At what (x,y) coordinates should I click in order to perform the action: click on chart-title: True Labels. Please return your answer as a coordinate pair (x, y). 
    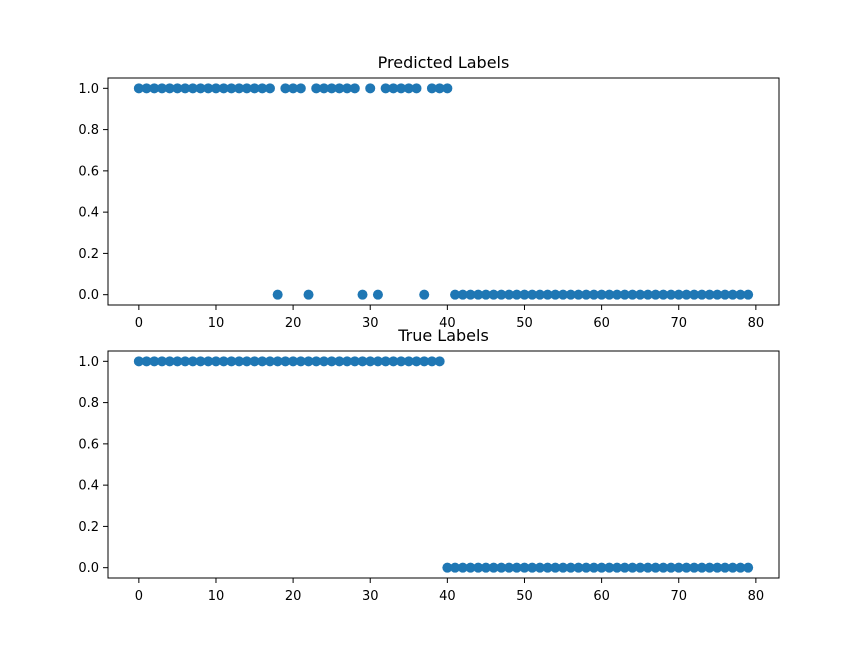
    Looking at the image, I should click on (443, 335).